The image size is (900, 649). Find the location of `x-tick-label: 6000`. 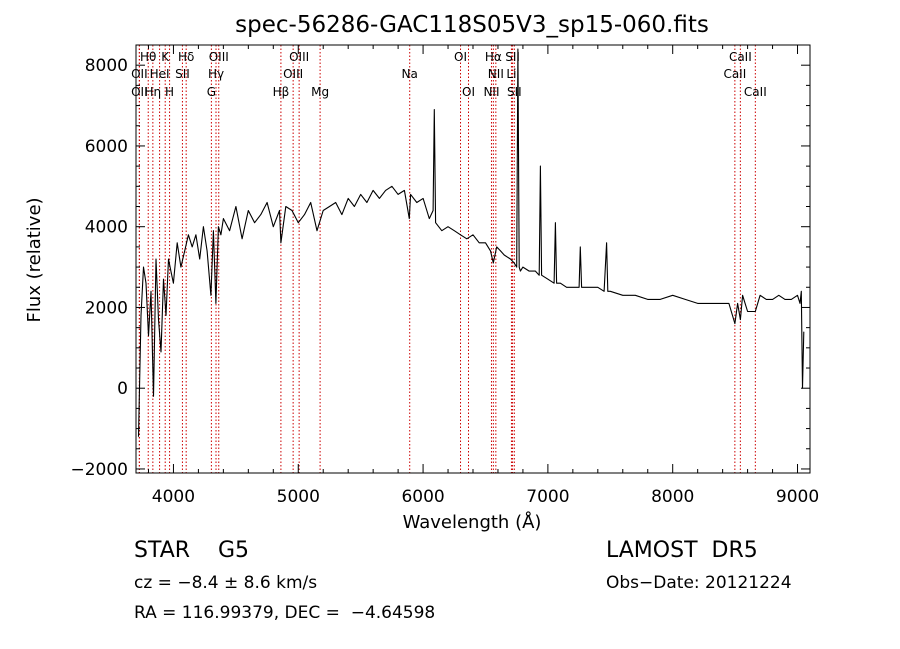

x-tick-label: 6000 is located at coordinates (422, 497).